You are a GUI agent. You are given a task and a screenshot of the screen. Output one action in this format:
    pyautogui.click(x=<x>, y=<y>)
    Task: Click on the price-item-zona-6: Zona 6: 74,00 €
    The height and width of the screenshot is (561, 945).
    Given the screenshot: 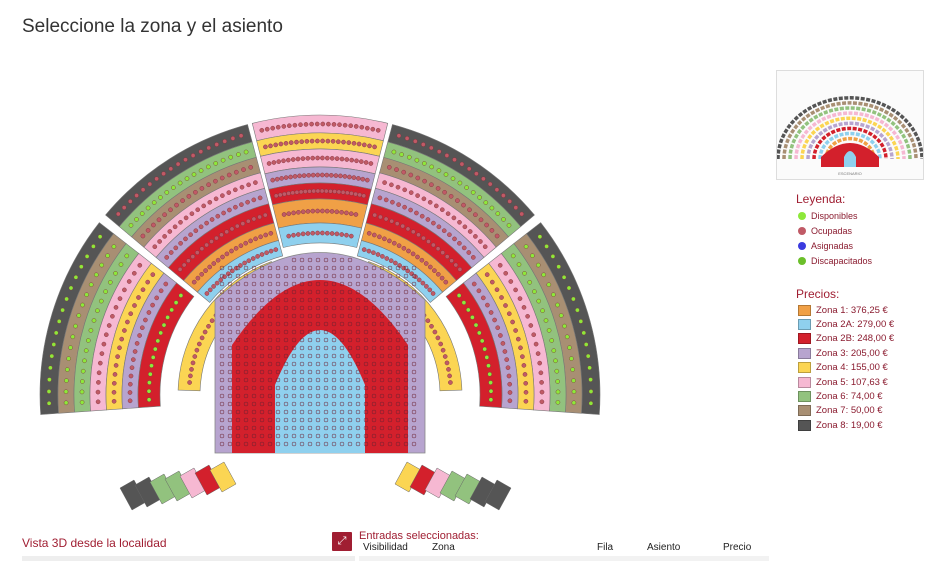 What is the action you would take?
    pyautogui.click(x=846, y=396)
    